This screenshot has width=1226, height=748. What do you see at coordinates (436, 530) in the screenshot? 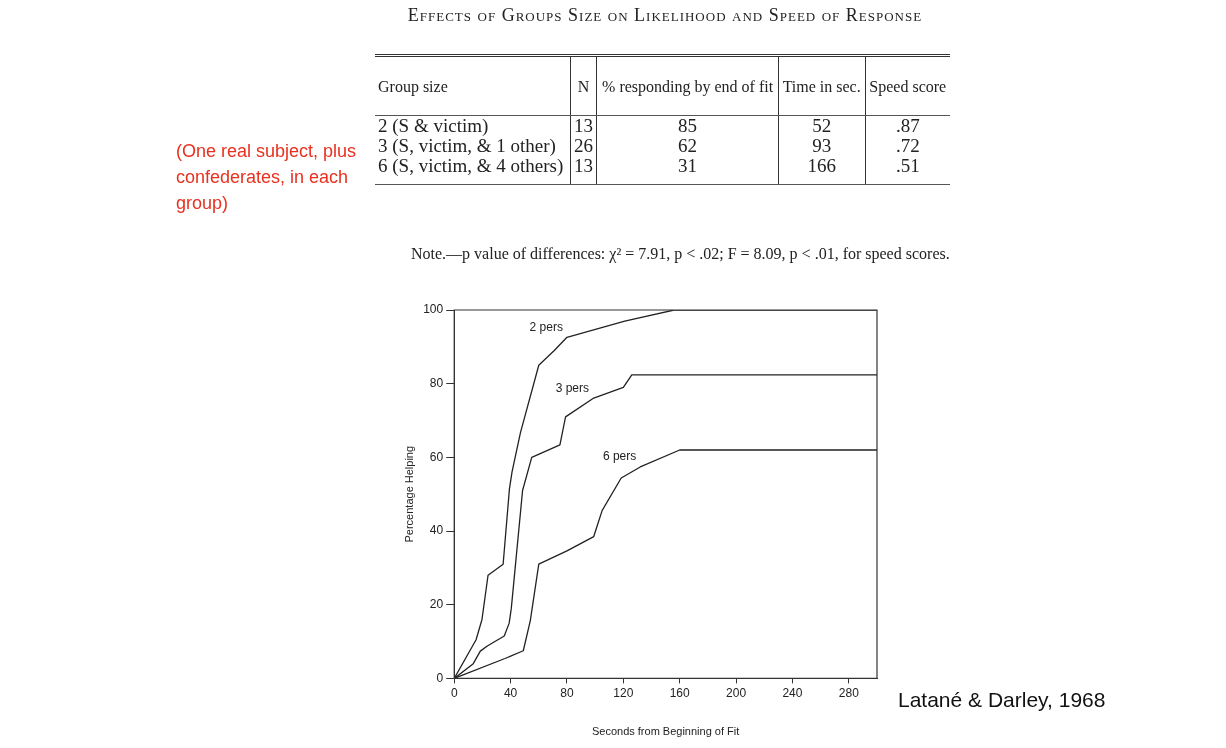
I see `y-tick-label: 40` at bounding box center [436, 530].